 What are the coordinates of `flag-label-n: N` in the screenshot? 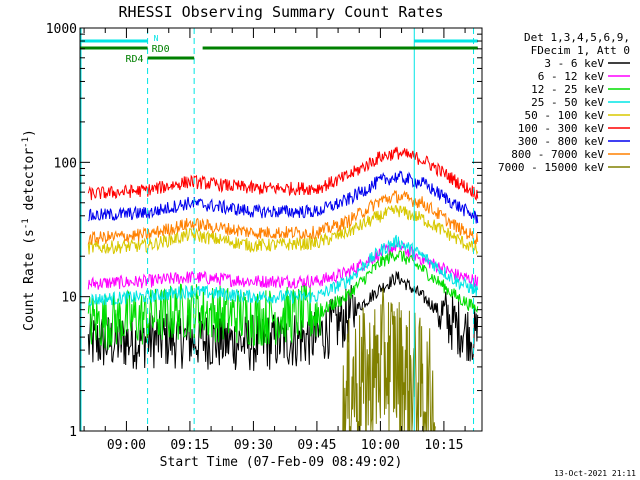 It's located at (156, 38).